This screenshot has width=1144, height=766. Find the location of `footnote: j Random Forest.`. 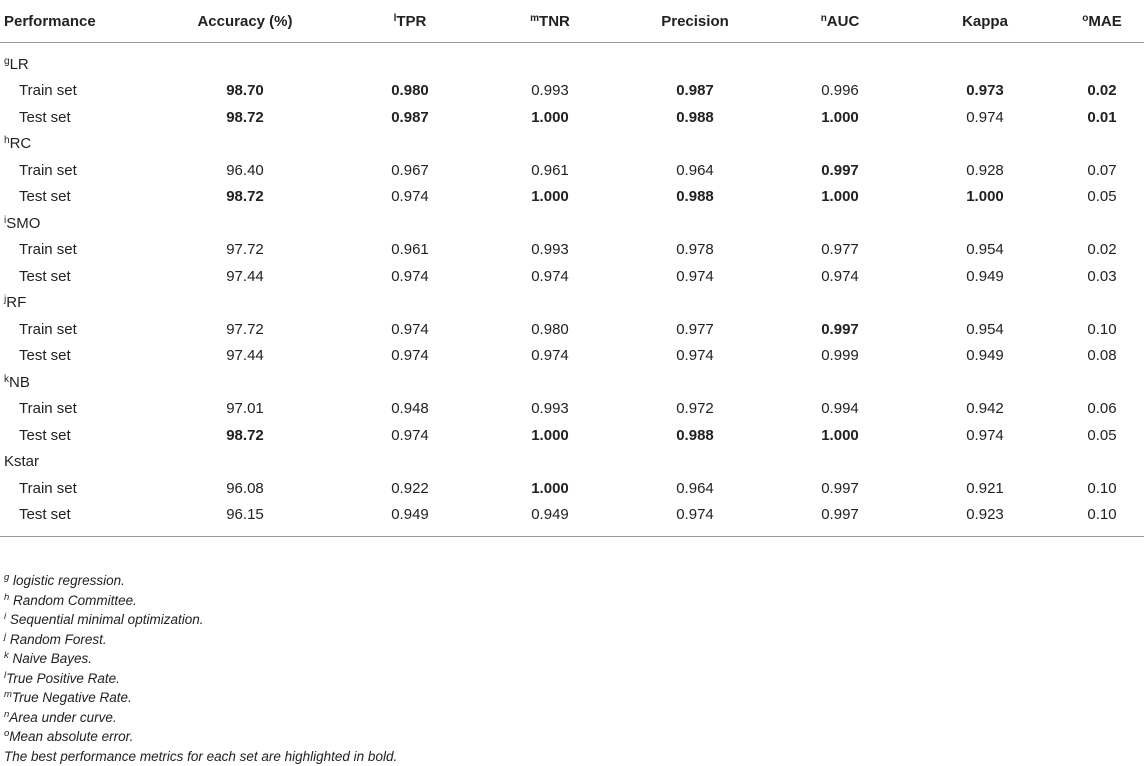

footnote: j Random Forest. is located at coordinates (200, 640).